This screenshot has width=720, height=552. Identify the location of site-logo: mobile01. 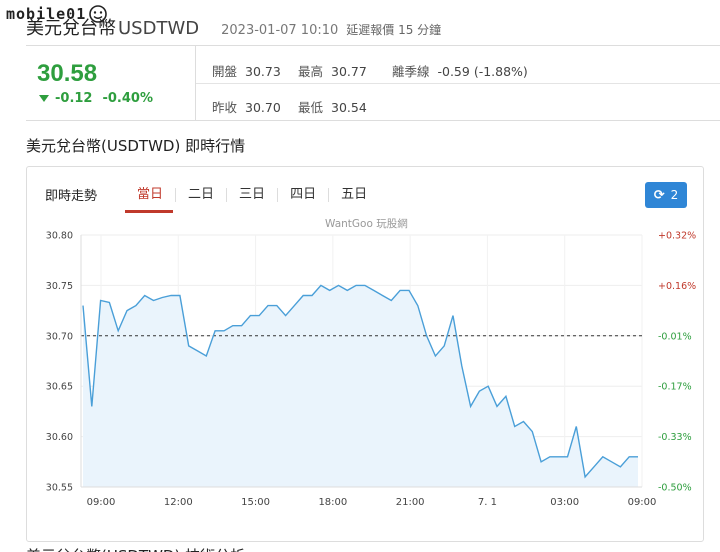
(57, 14).